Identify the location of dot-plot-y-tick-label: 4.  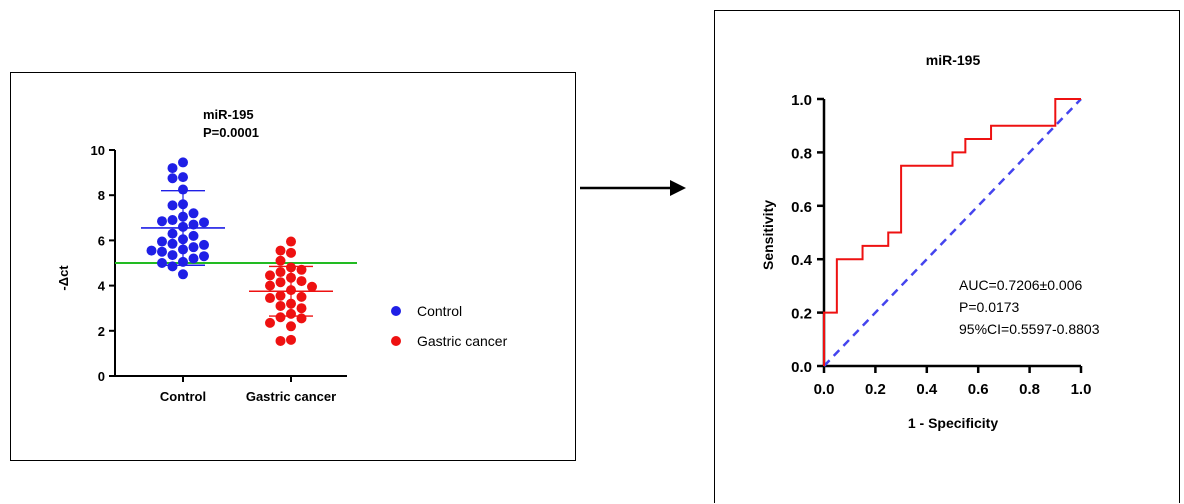
(102, 286).